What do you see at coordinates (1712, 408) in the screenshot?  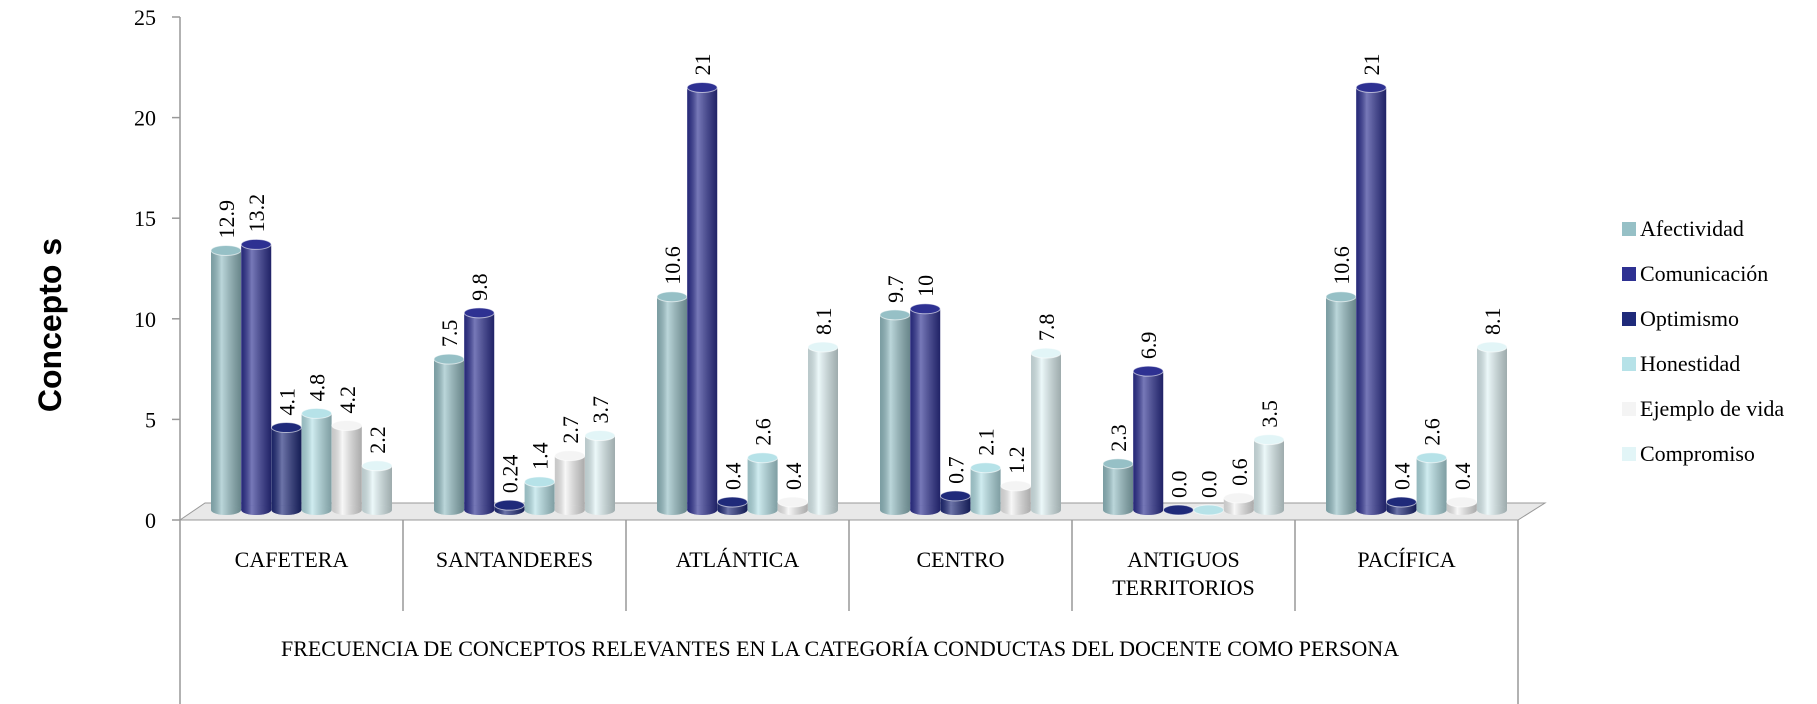 I see `legend-label: Ejemplo de vida` at bounding box center [1712, 408].